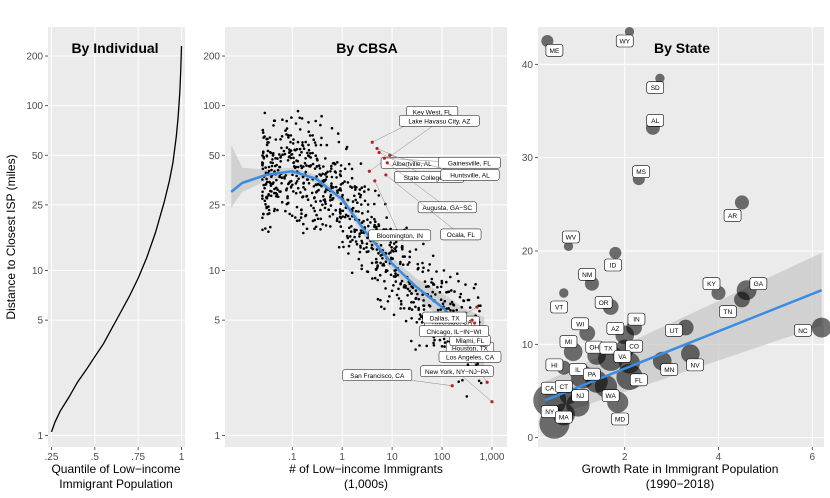 This screenshot has width=830, height=498. What do you see at coordinates (40, 321) in the screenshot?
I see `y-tick-label: 5` at bounding box center [40, 321].